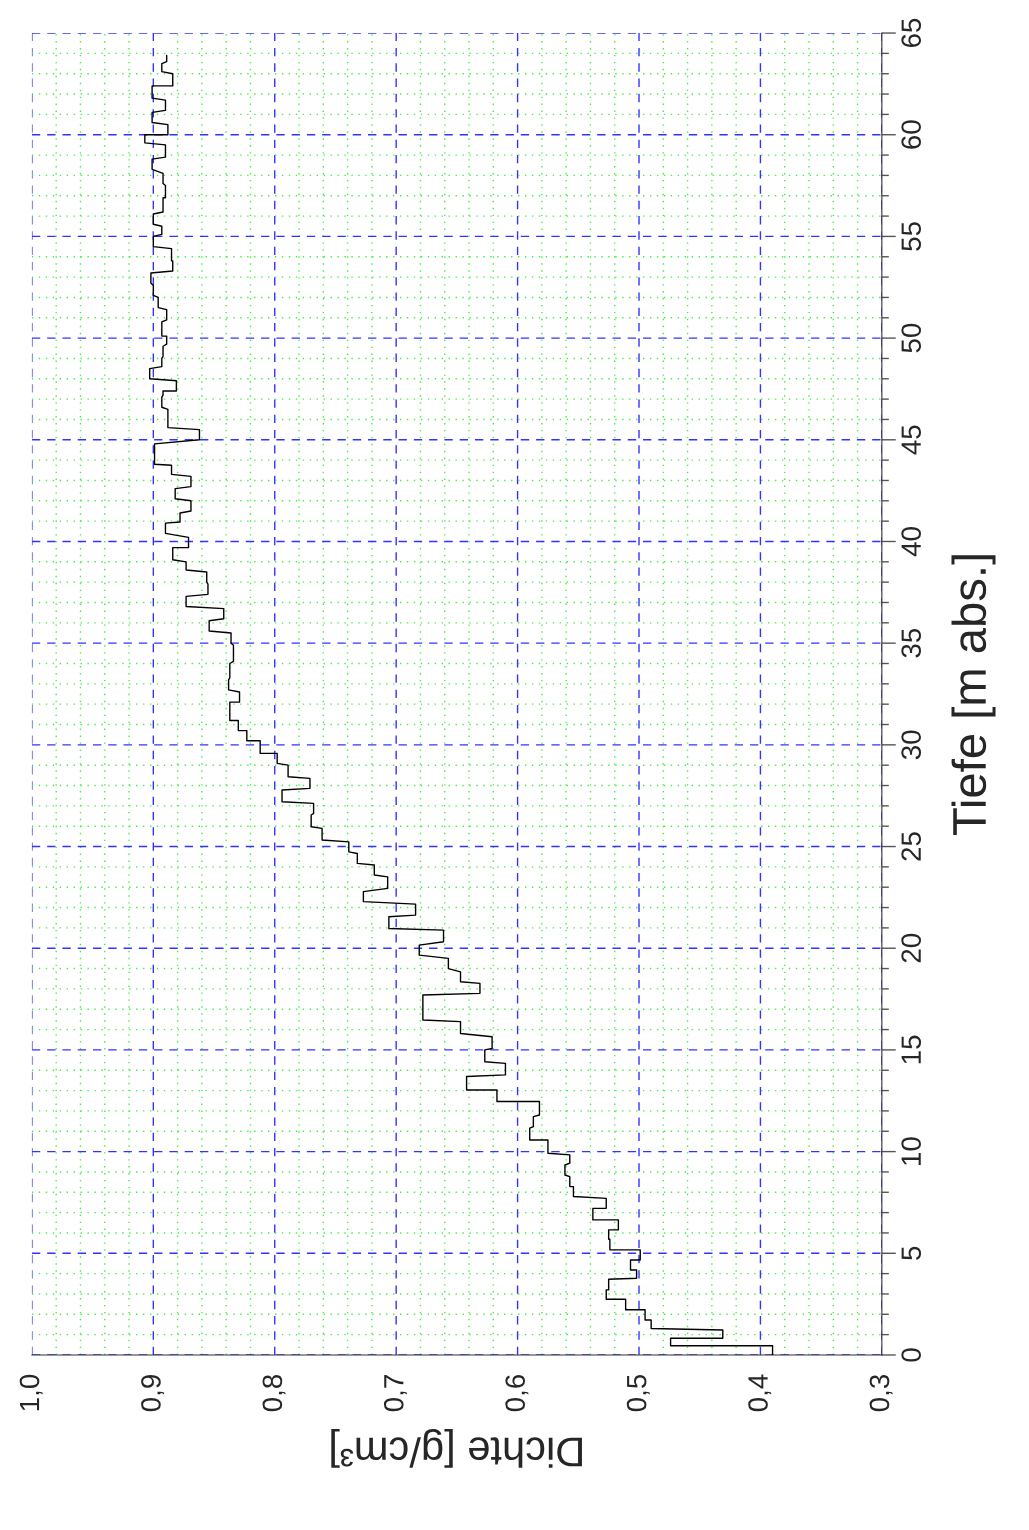 The width and height of the screenshot is (1029, 1530). Describe the element at coordinates (911, 1253) in the screenshot. I see `y-tick-label: 5` at that location.